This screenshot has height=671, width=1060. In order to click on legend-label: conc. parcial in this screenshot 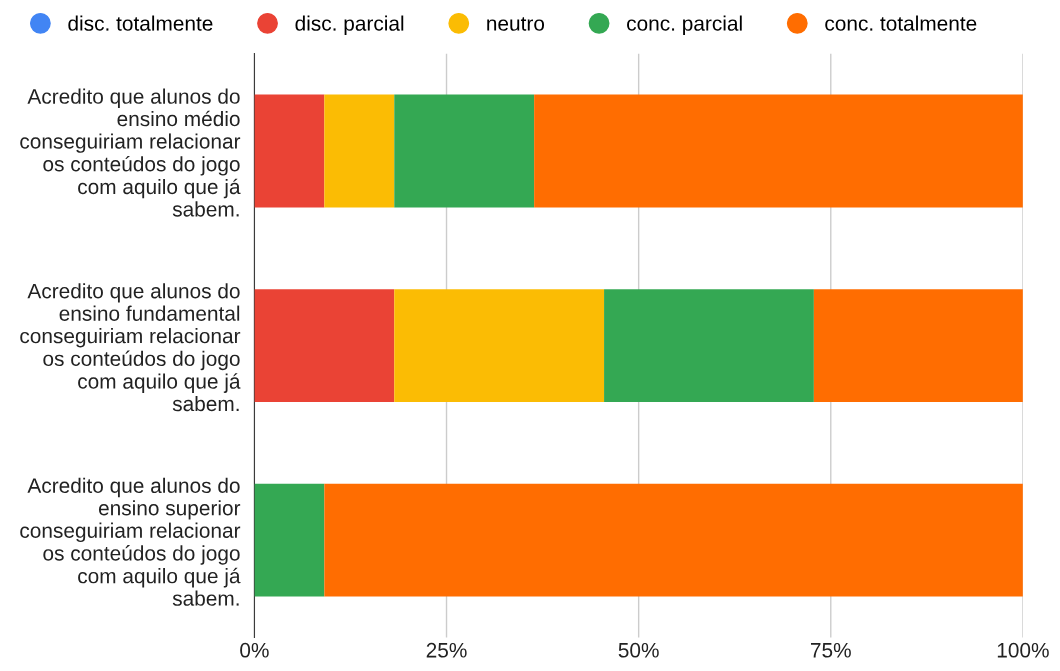, I will do `click(684, 25)`.